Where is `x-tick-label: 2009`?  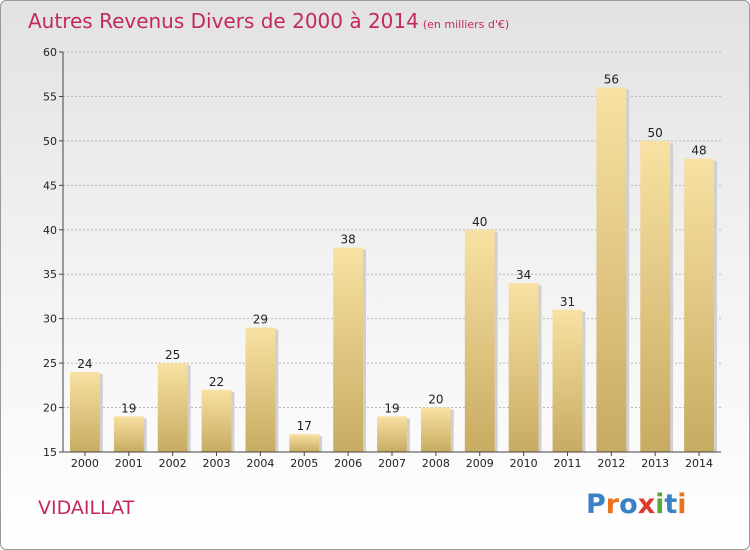
x-tick-label: 2009 is located at coordinates (480, 463).